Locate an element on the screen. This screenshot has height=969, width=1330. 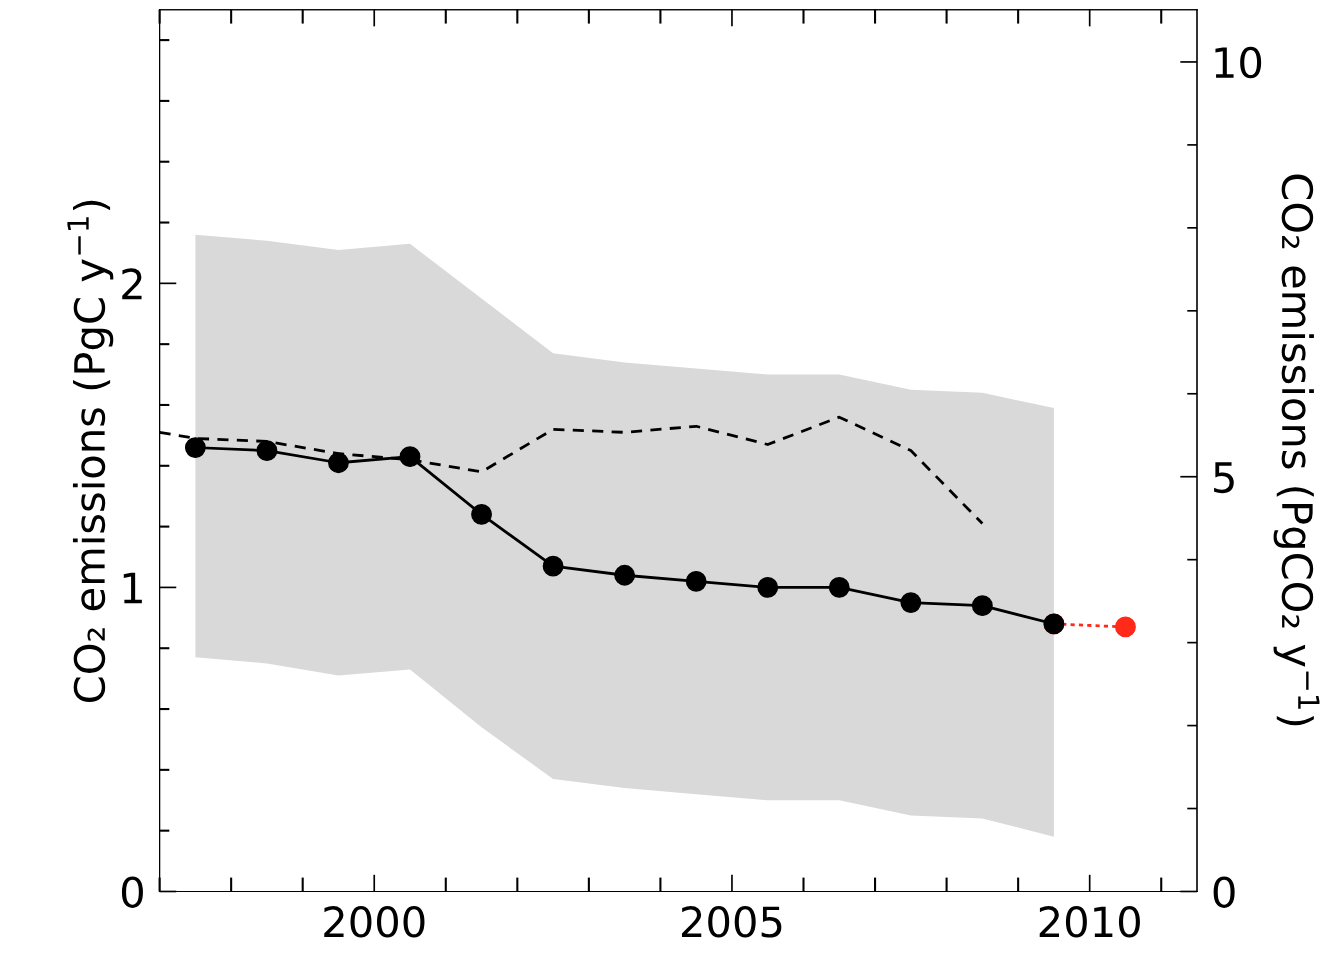
y2-tick-label: 5 is located at coordinates (1224, 478).